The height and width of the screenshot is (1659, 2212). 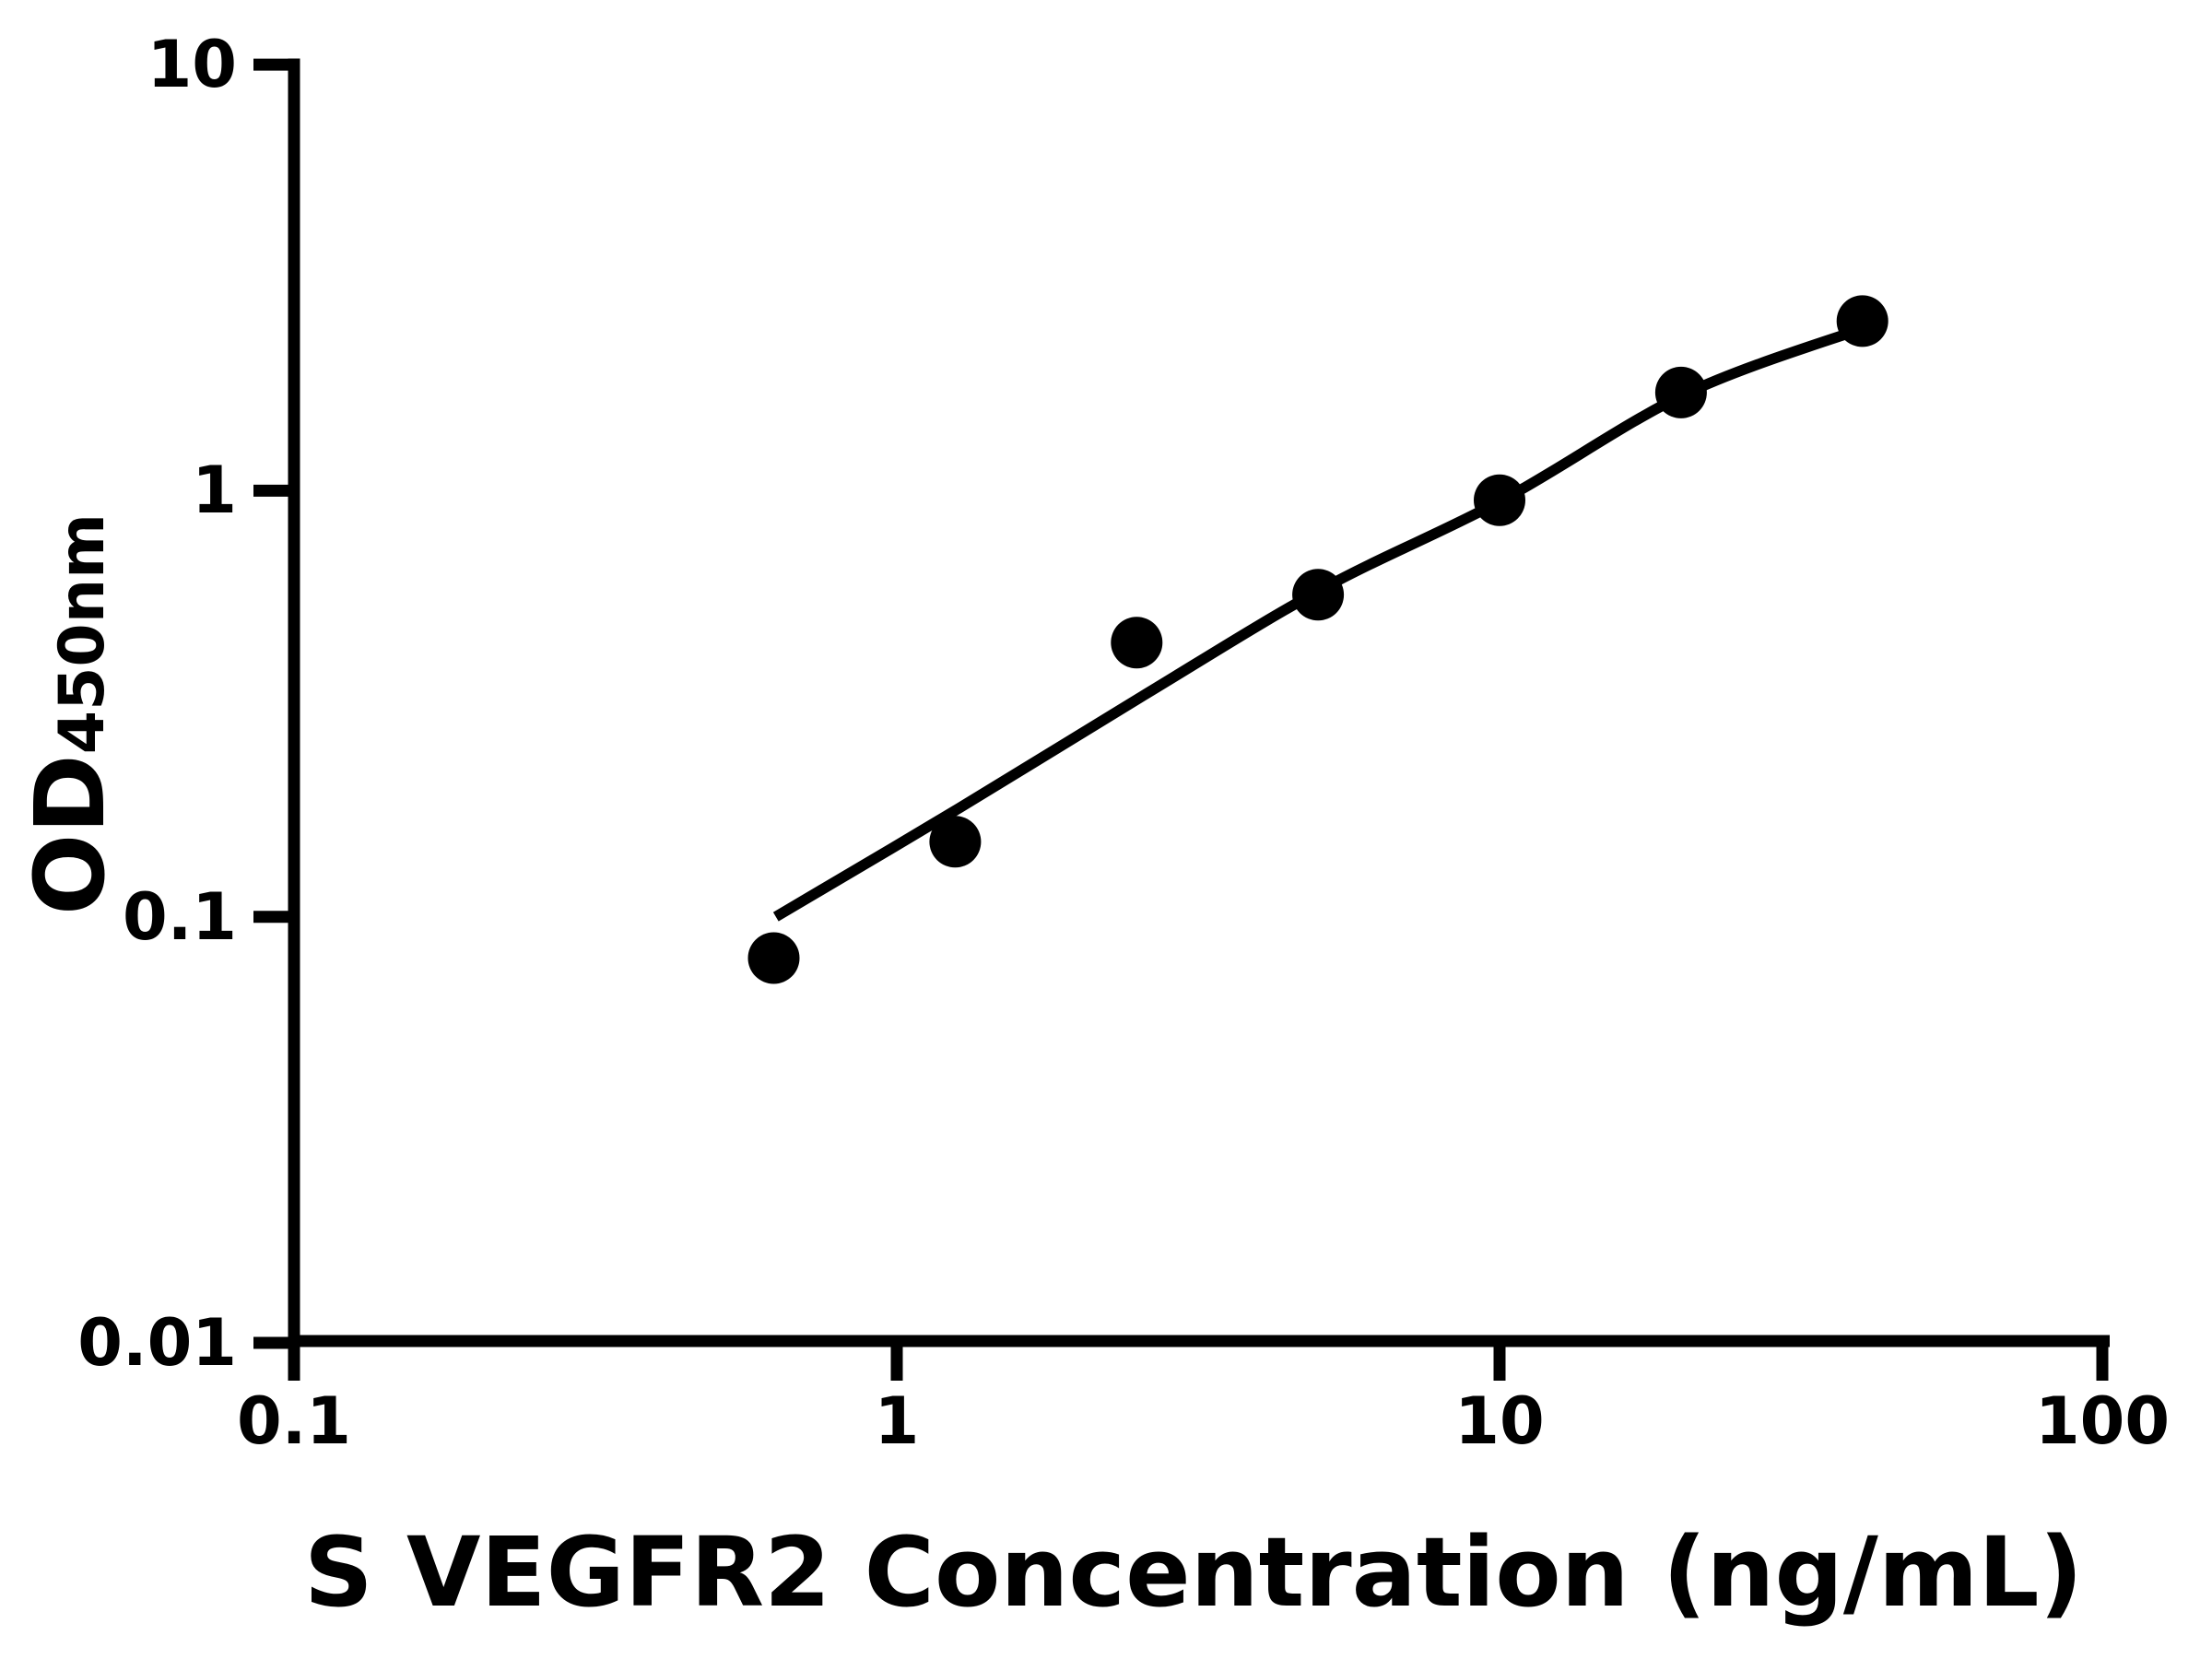 I want to click on y-axis-title-subscript: 450nm, so click(x=82, y=634).